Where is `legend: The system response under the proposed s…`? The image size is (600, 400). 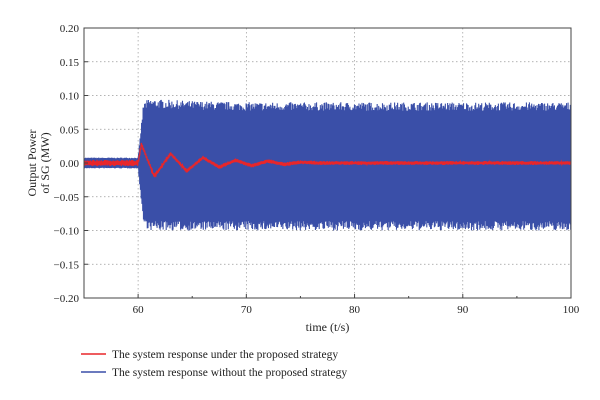
legend: The system response under the proposed s… is located at coordinates (214, 364).